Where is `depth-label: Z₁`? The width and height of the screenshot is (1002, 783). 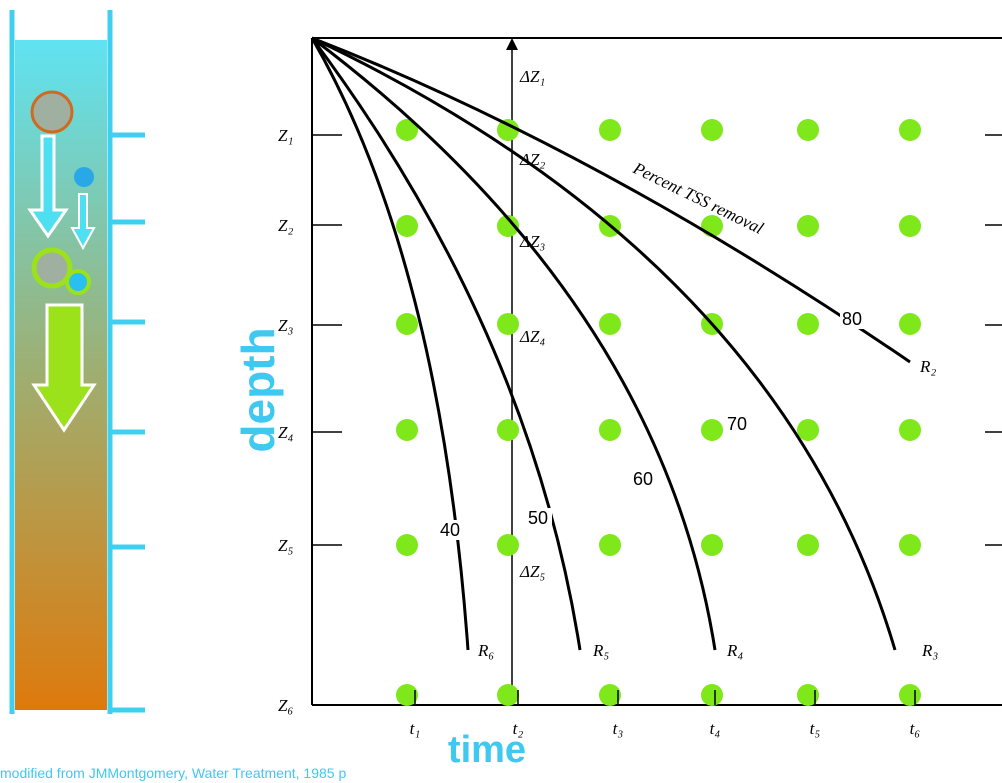 depth-label: Z₁ is located at coordinates (285, 135).